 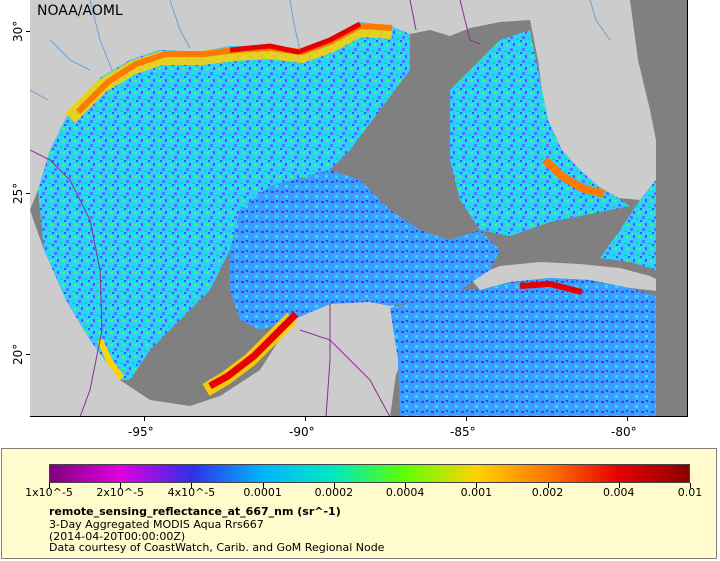 What do you see at coordinates (369, 473) in the screenshot?
I see `colorbar` at bounding box center [369, 473].